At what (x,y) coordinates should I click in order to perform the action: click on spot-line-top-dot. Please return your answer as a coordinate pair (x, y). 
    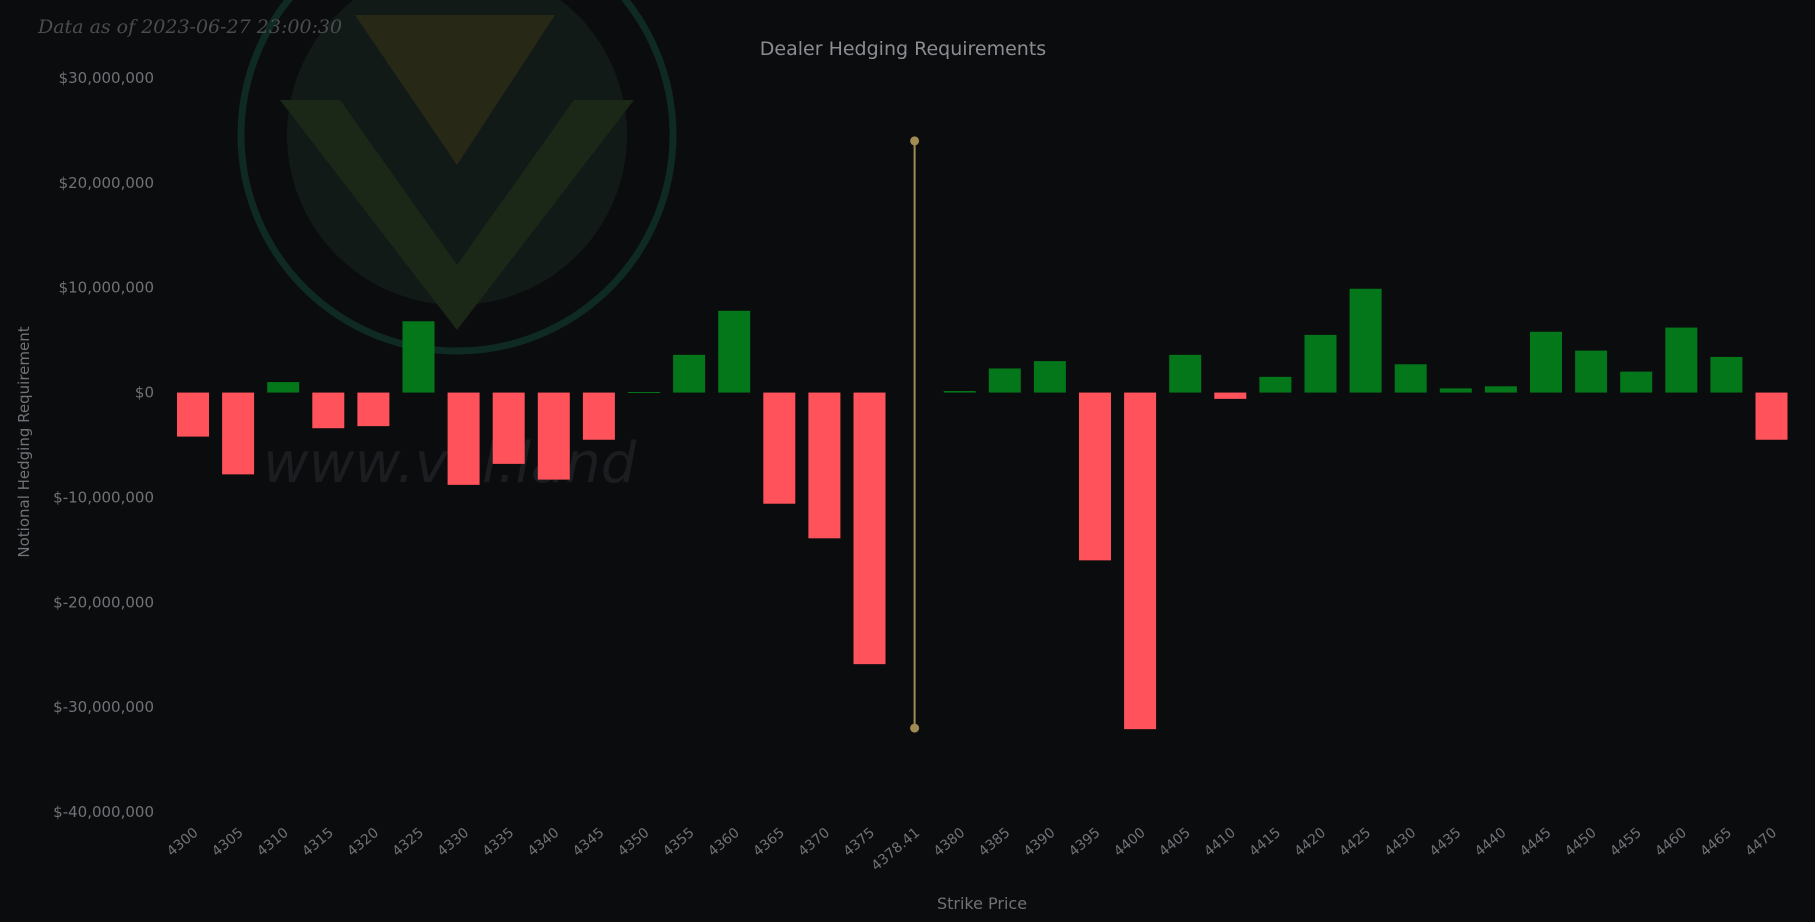
    Looking at the image, I should click on (915, 141).